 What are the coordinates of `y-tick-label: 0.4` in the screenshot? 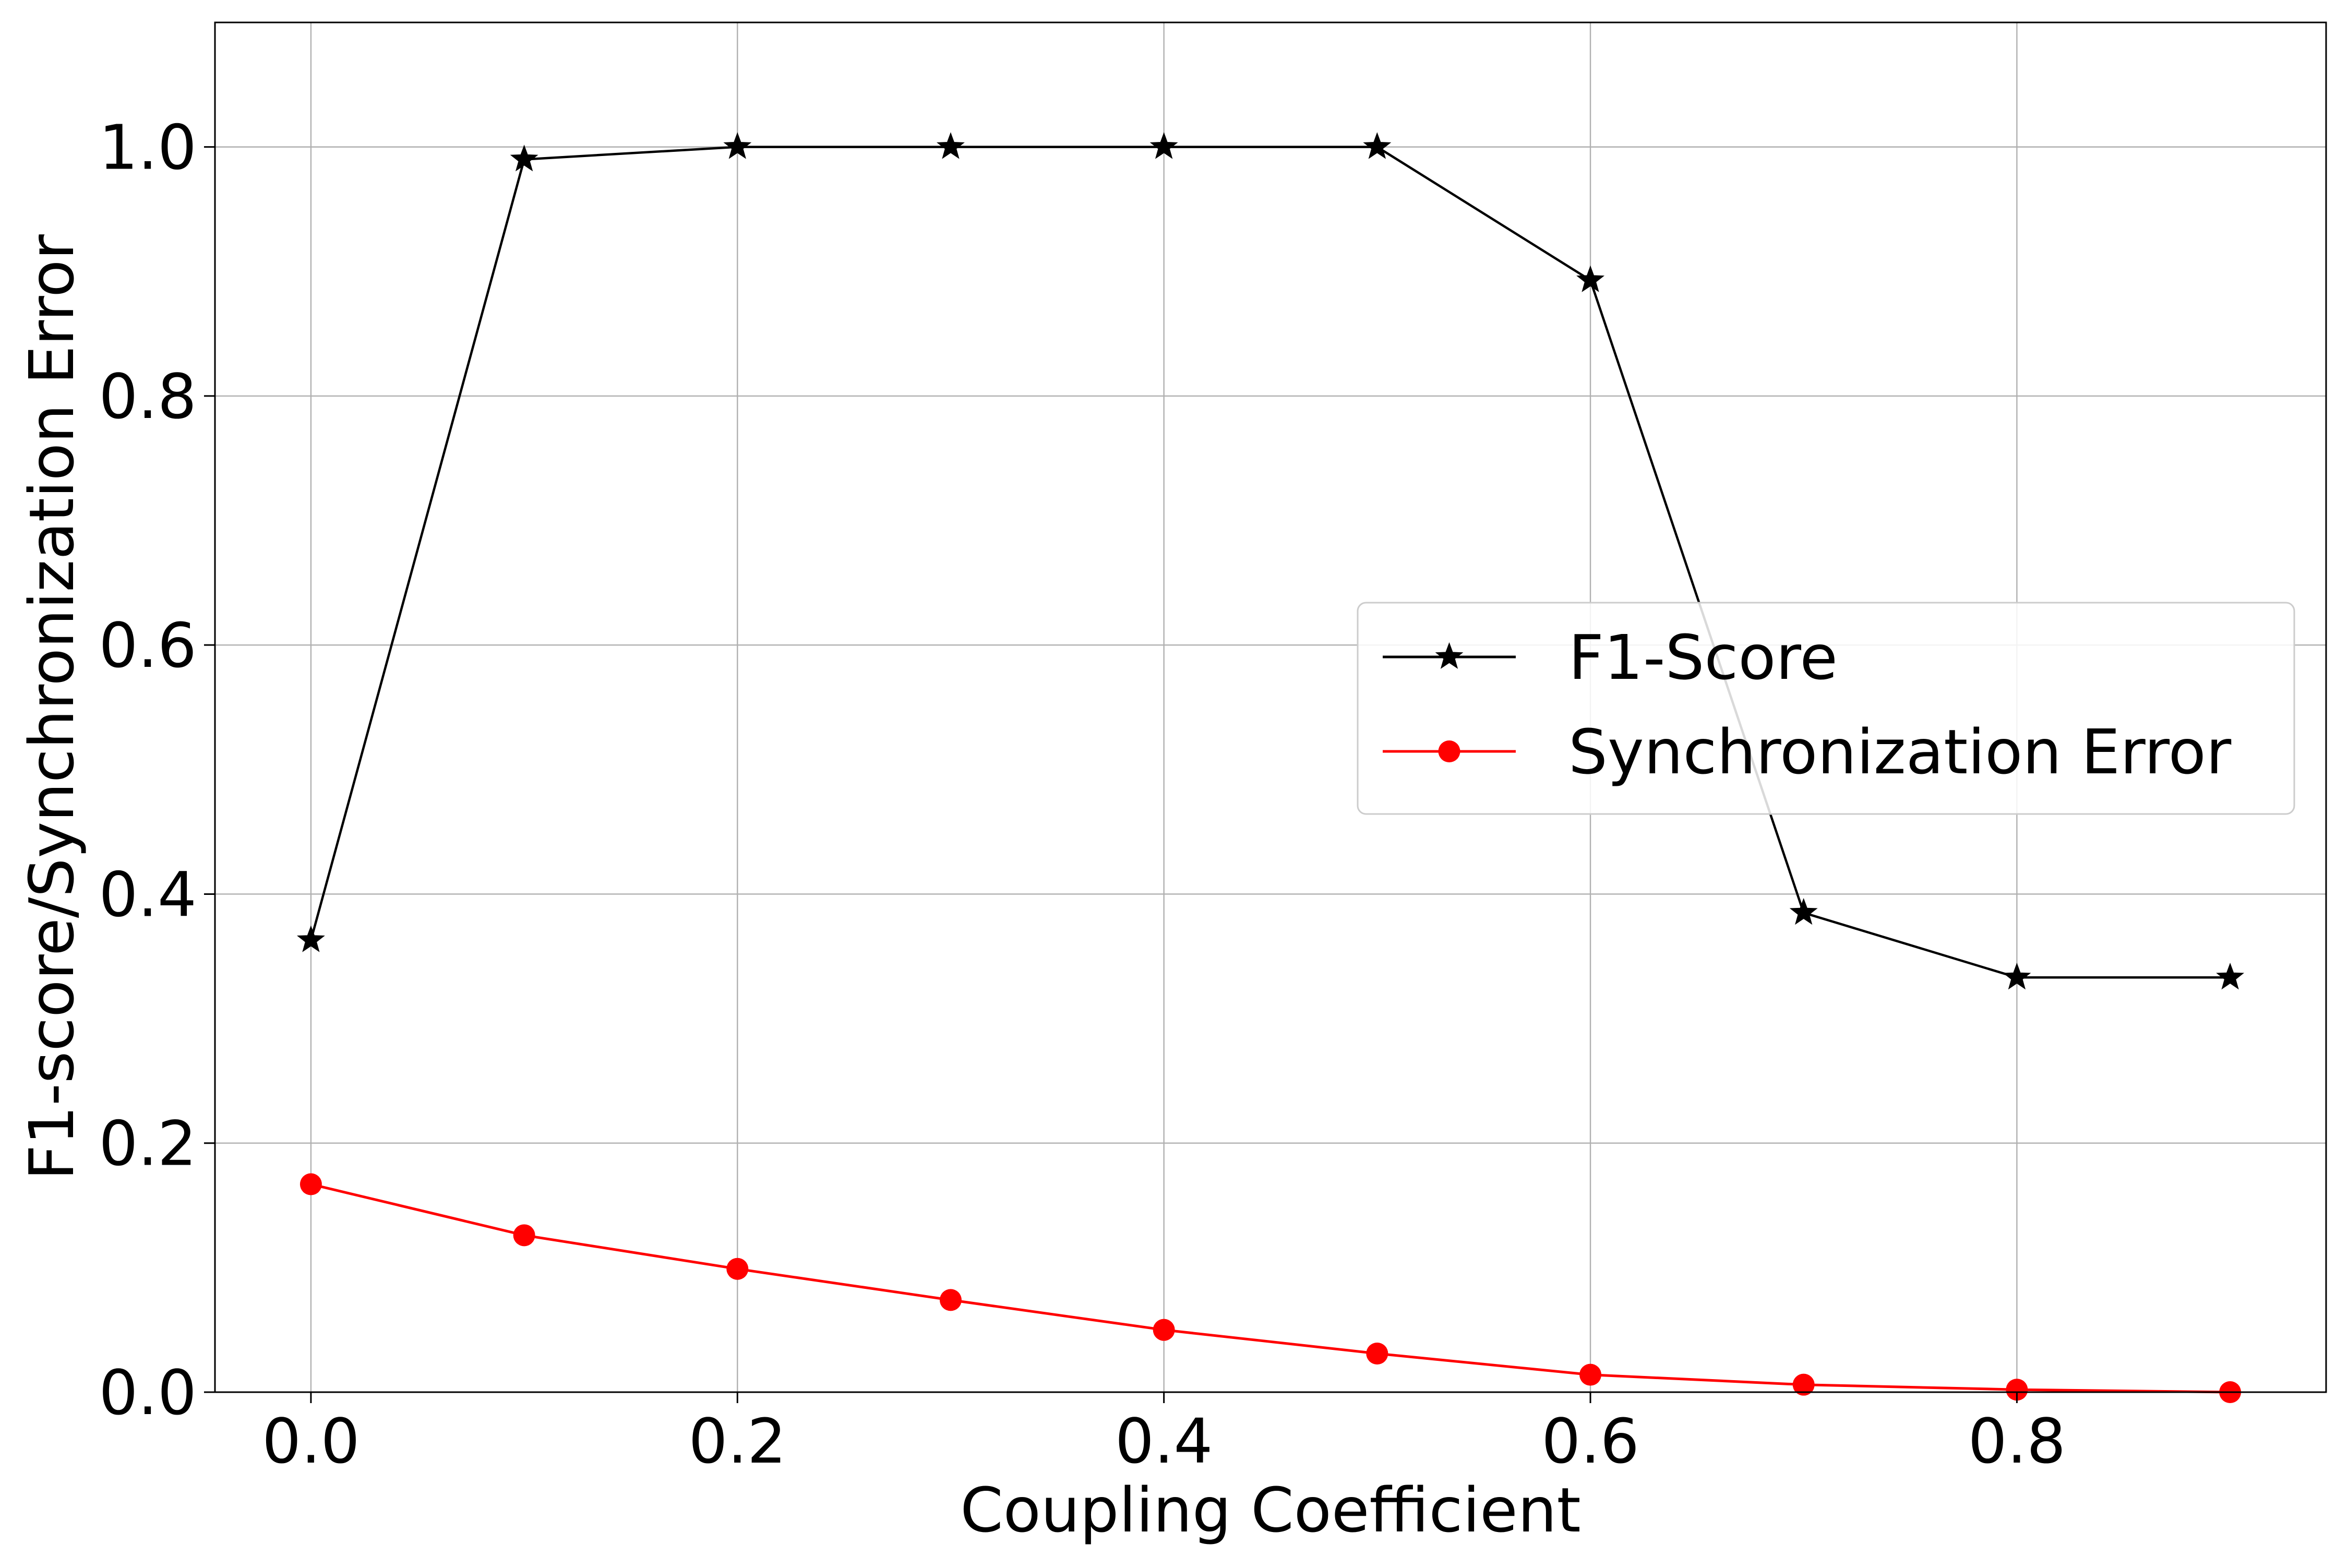 It's located at (148, 894).